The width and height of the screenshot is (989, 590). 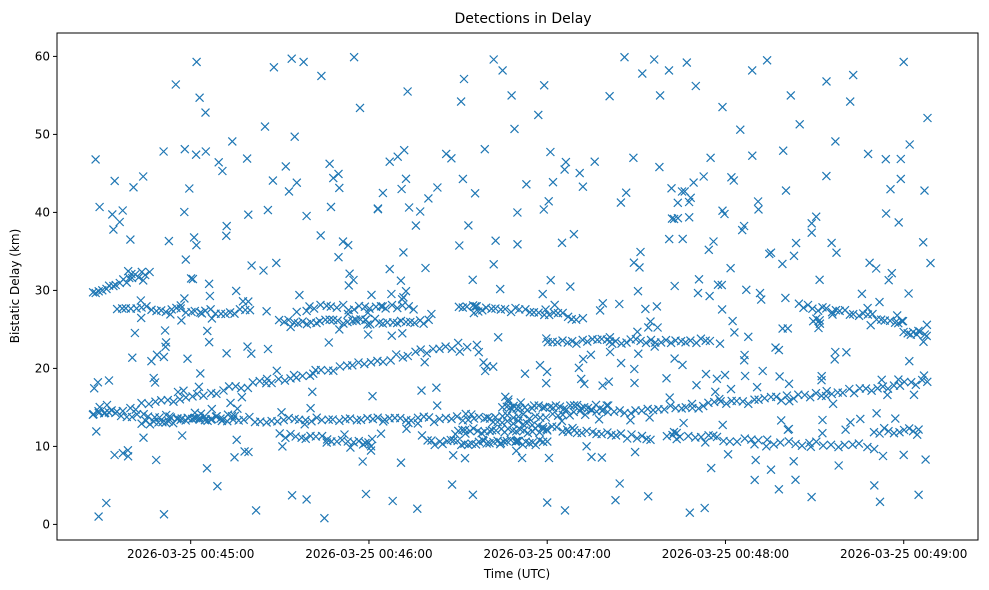 I want to click on y-tick-label-1: 10, so click(x=42, y=446).